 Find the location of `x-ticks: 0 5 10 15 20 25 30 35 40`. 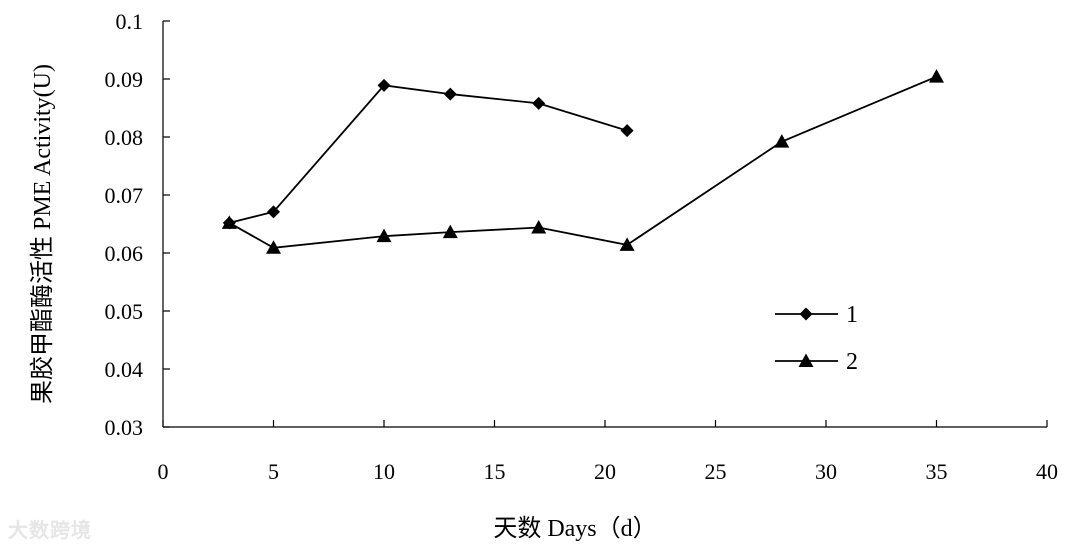

x-ticks: 0 5 10 15 20 25 30 35 40 is located at coordinates (608, 452).